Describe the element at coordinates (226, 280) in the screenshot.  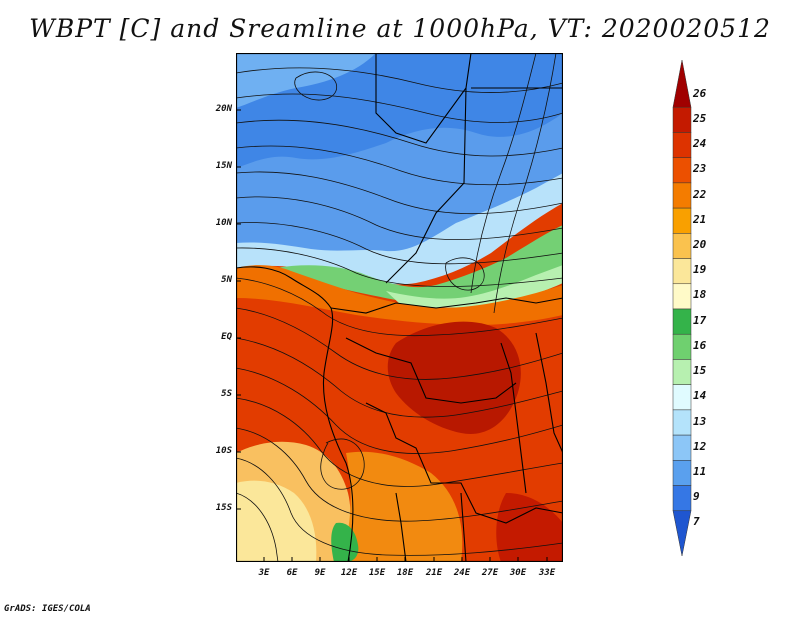
I see `lat-tick-5n: 5N` at that location.